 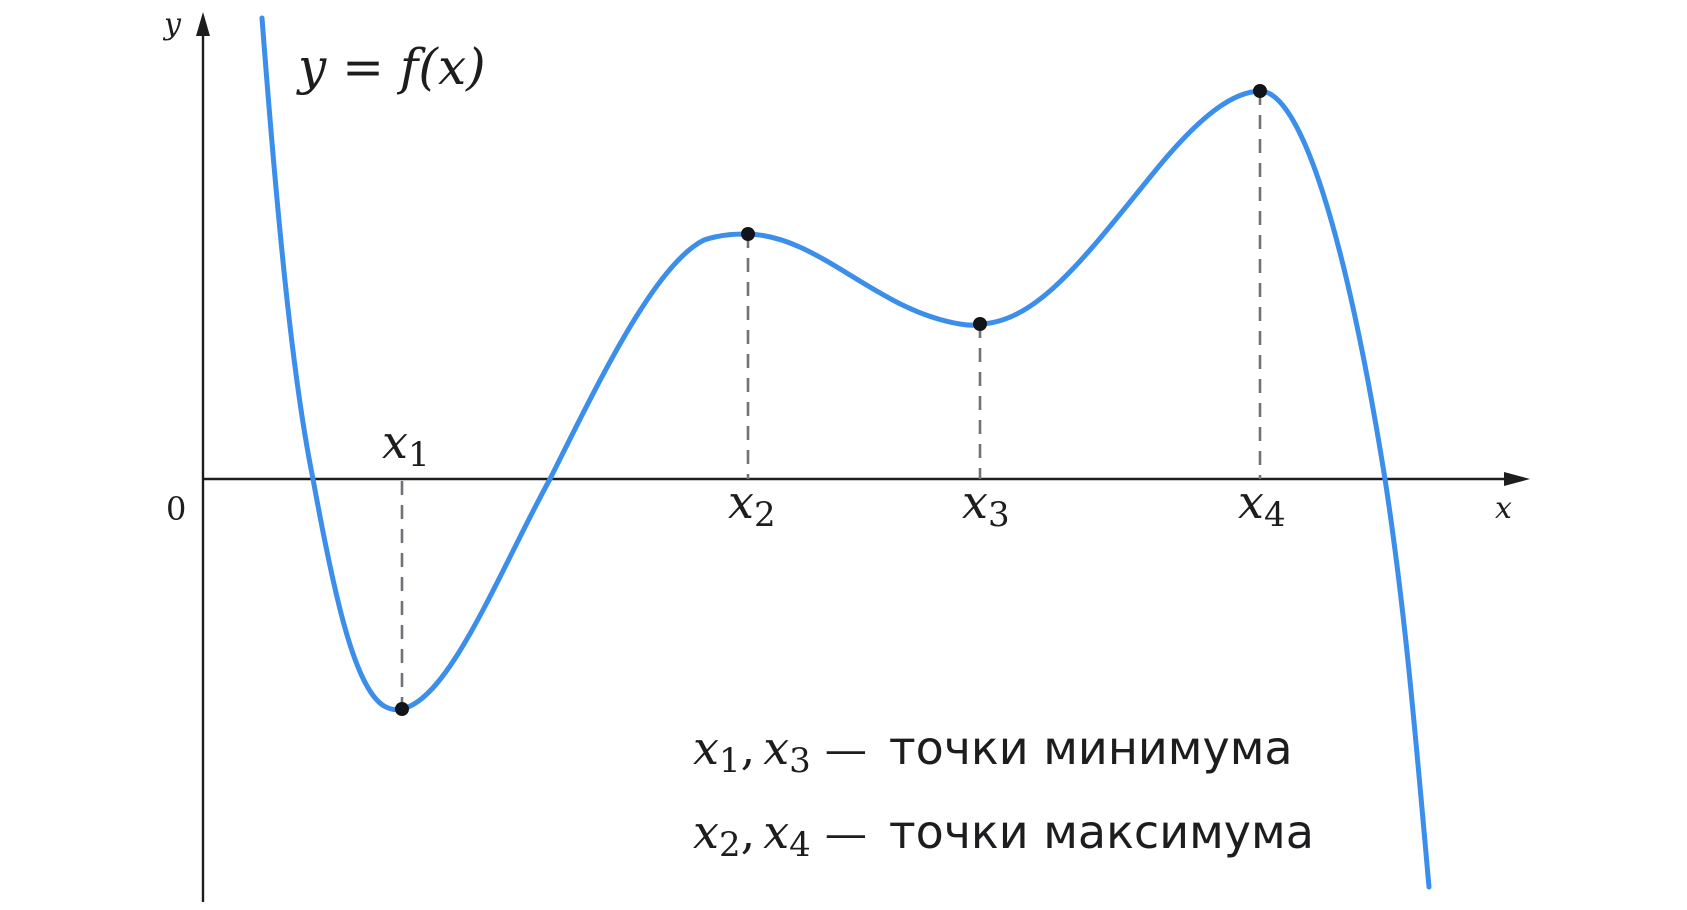 What do you see at coordinates (172, 24) in the screenshot?
I see `y-axis-label: y` at bounding box center [172, 24].